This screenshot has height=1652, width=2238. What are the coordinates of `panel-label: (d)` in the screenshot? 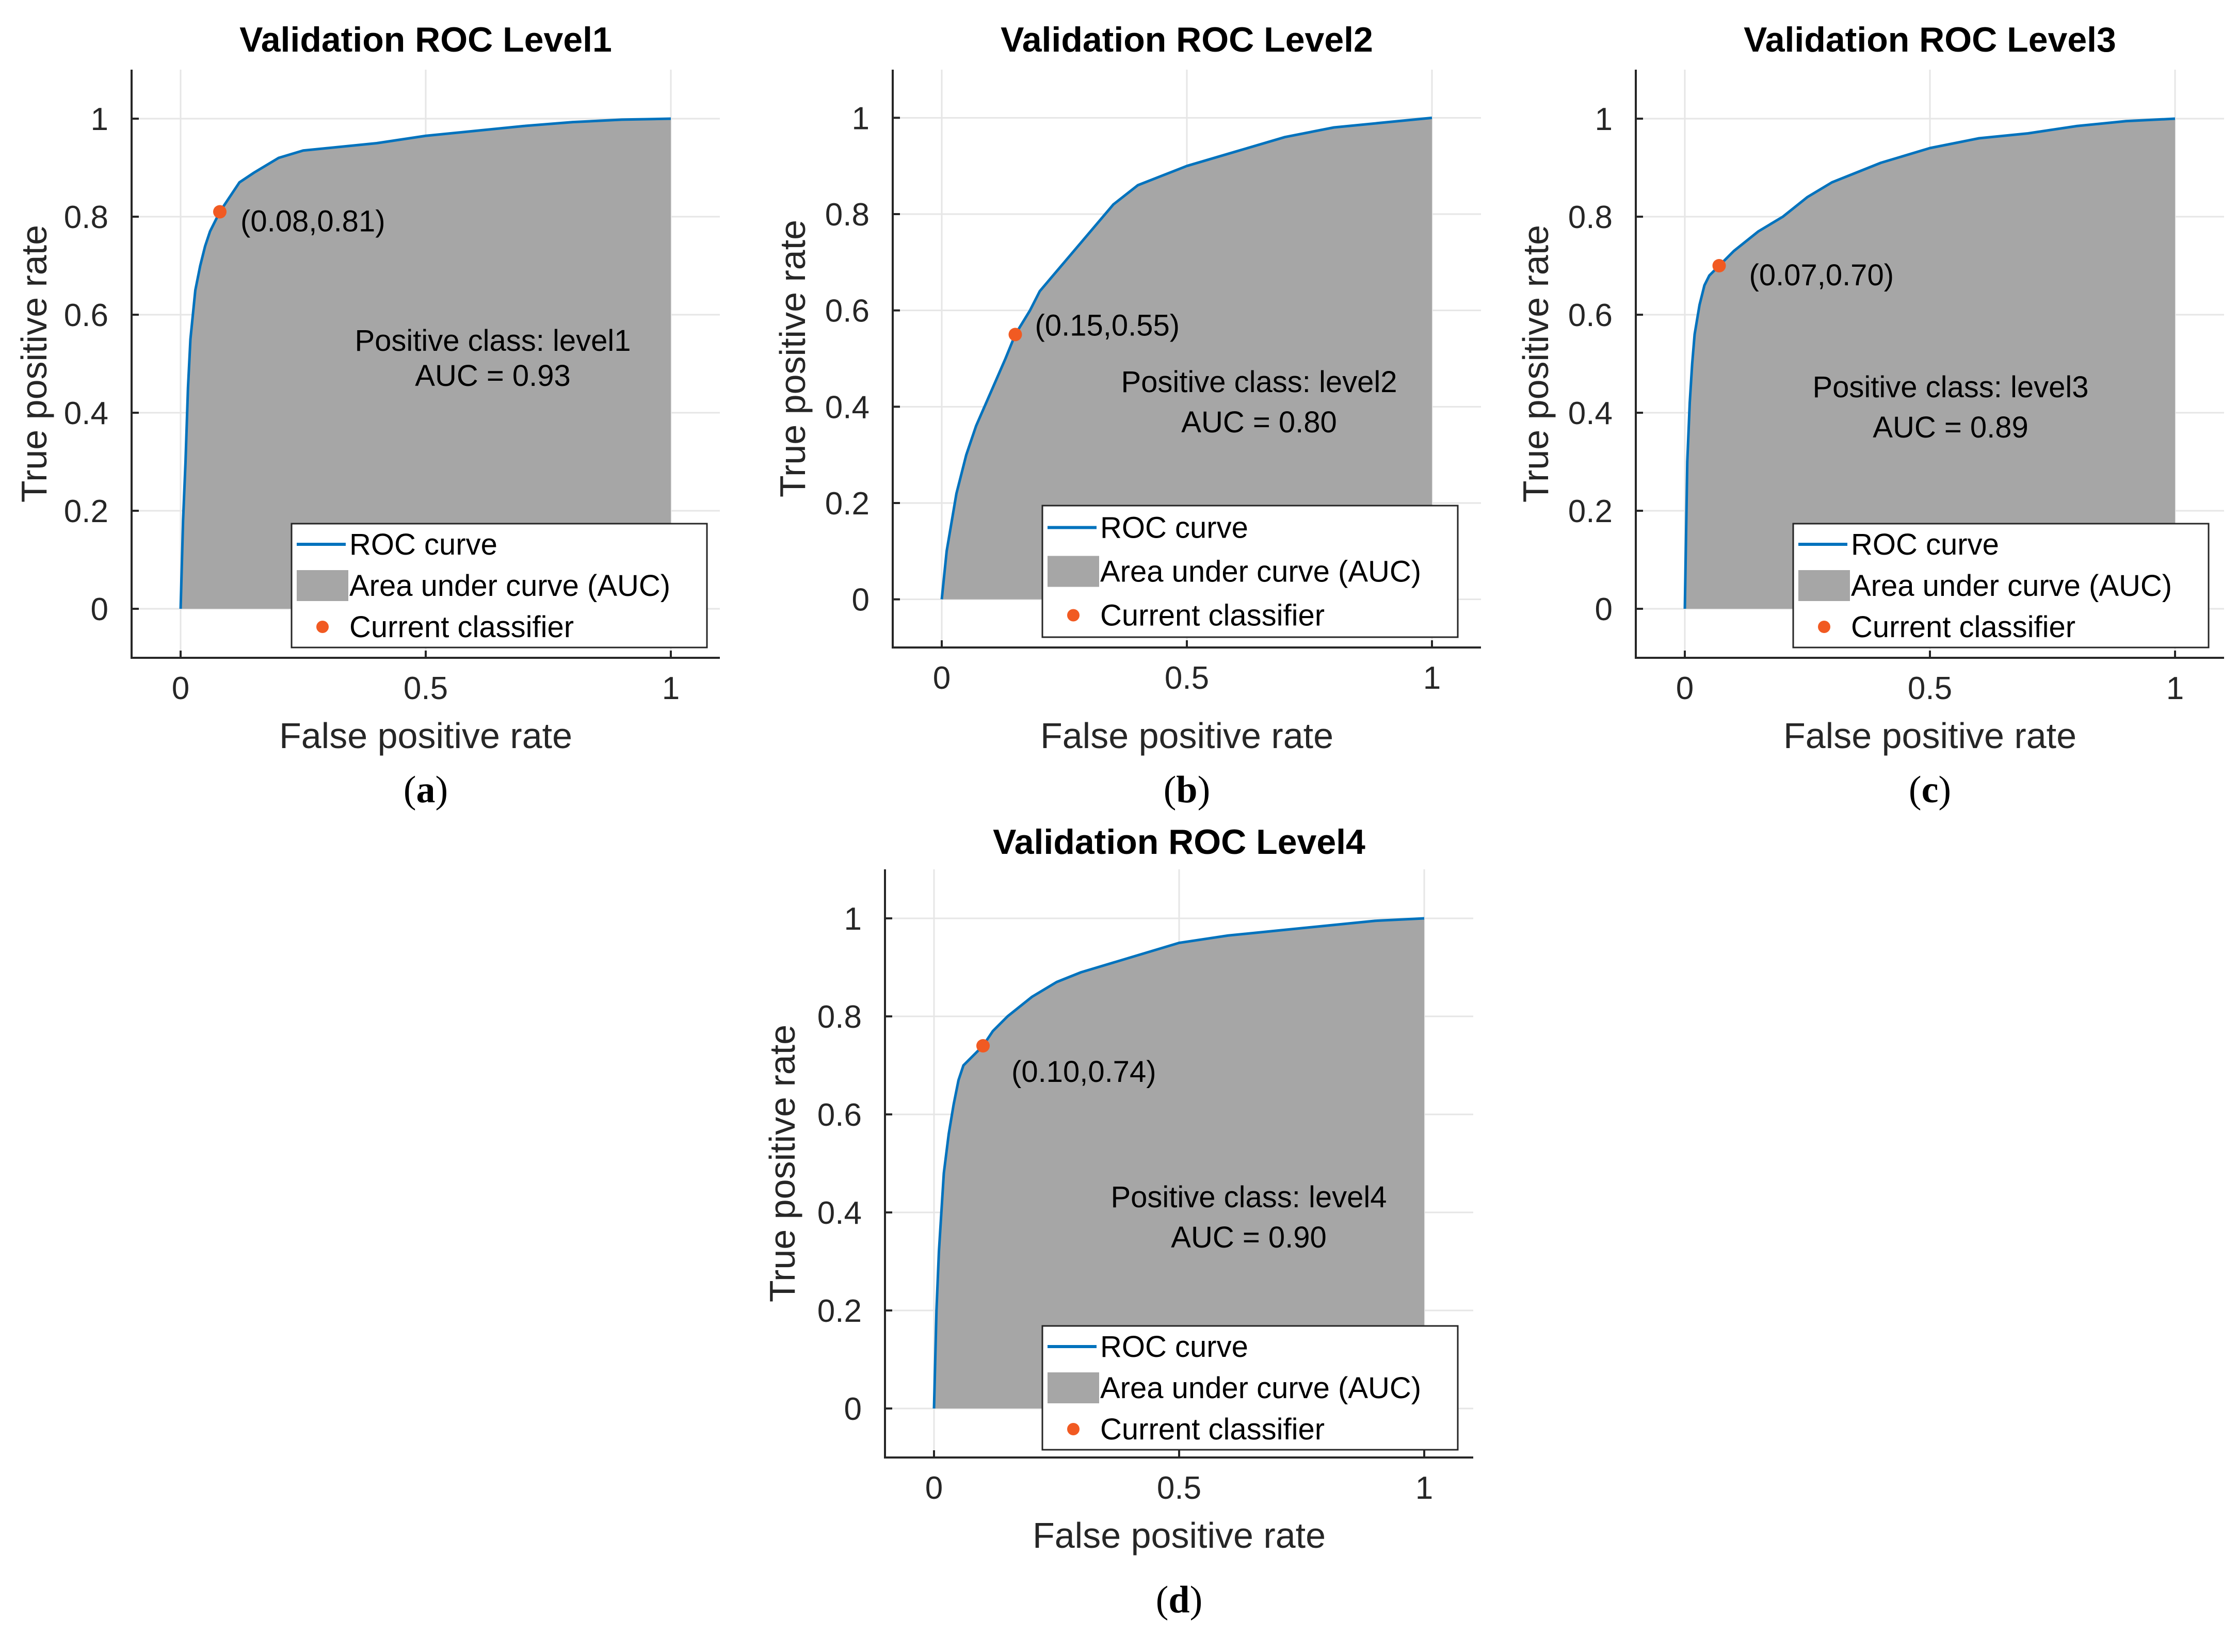 It's located at (1179, 1600).